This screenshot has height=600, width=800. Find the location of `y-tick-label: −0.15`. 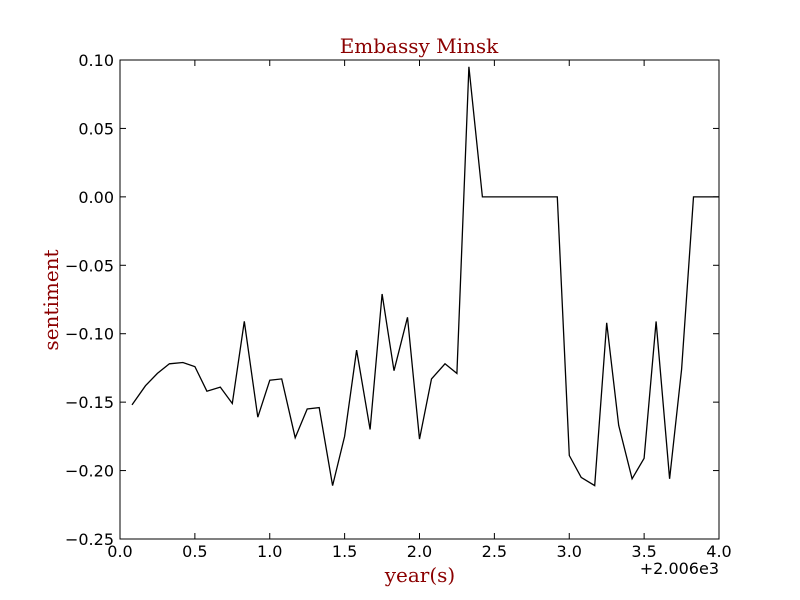

y-tick-label: −0.15 is located at coordinates (89, 402).